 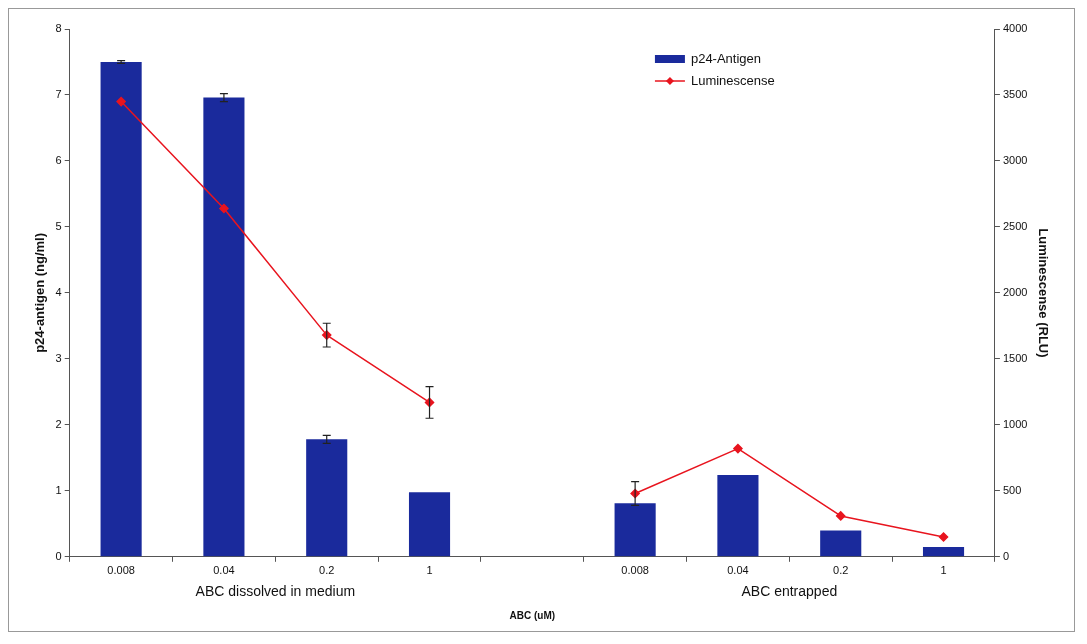 What do you see at coordinates (1015, 94) in the screenshot?
I see `y2-tick-label: 3500` at bounding box center [1015, 94].